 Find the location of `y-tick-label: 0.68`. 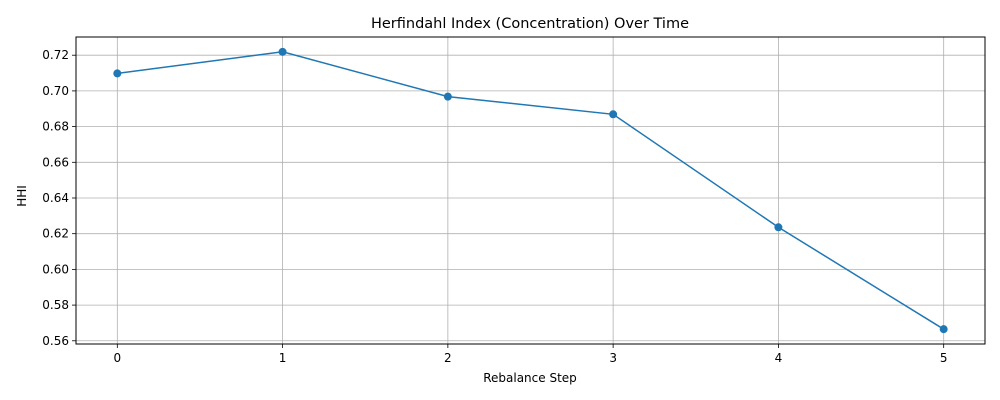

y-tick-label: 0.68 is located at coordinates (55, 127).